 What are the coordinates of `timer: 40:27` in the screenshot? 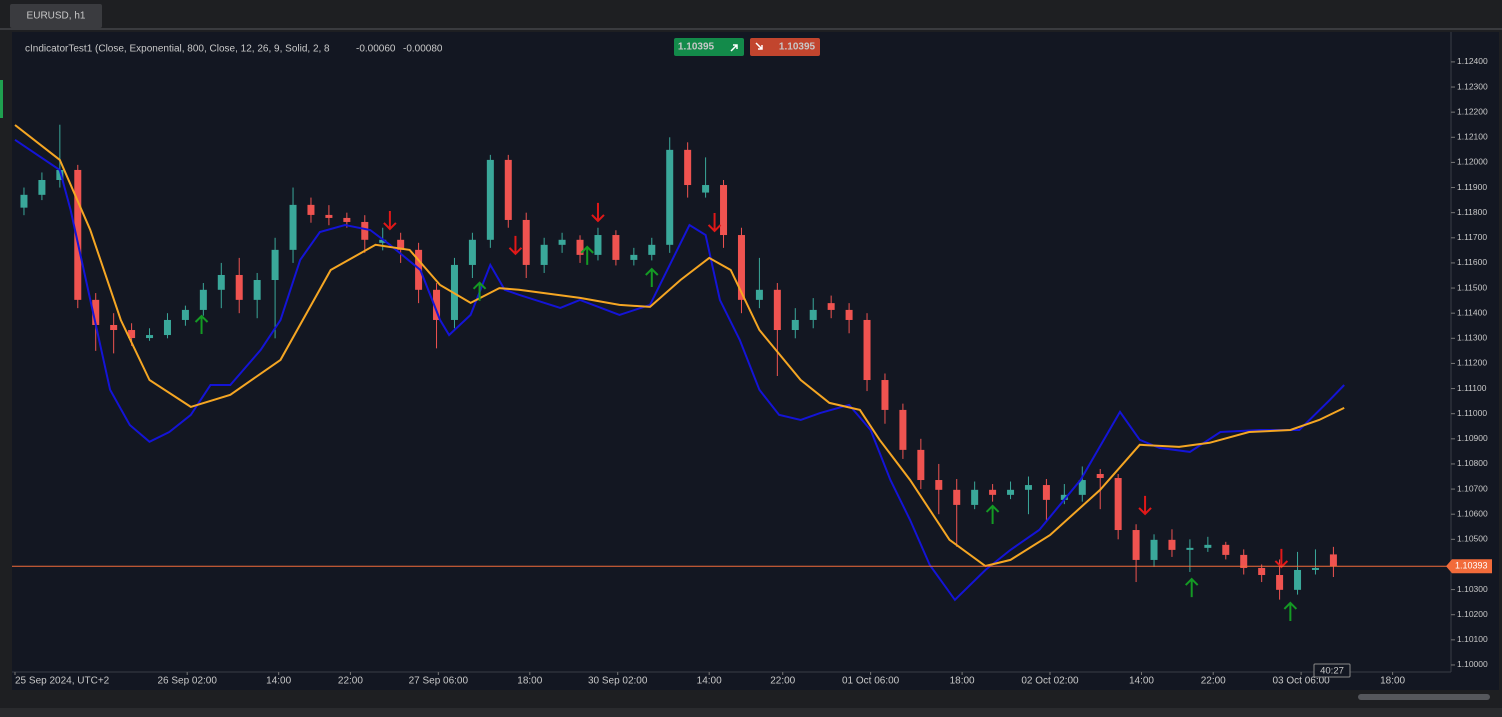 It's located at (1332, 671).